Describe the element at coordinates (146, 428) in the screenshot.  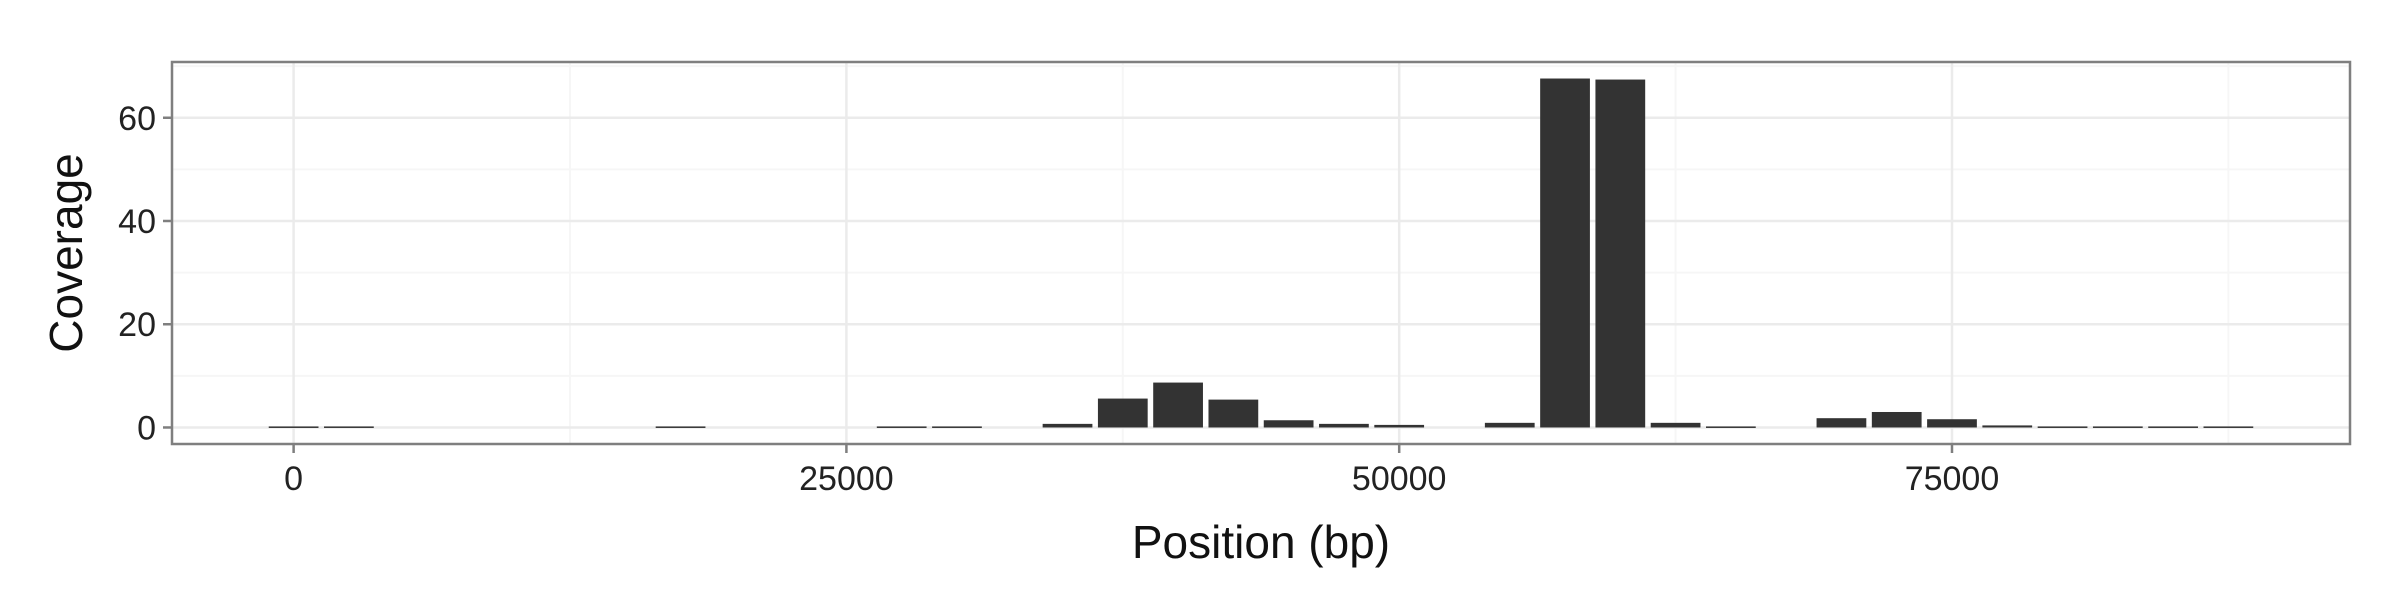
I see `y-tick-label: 0` at that location.